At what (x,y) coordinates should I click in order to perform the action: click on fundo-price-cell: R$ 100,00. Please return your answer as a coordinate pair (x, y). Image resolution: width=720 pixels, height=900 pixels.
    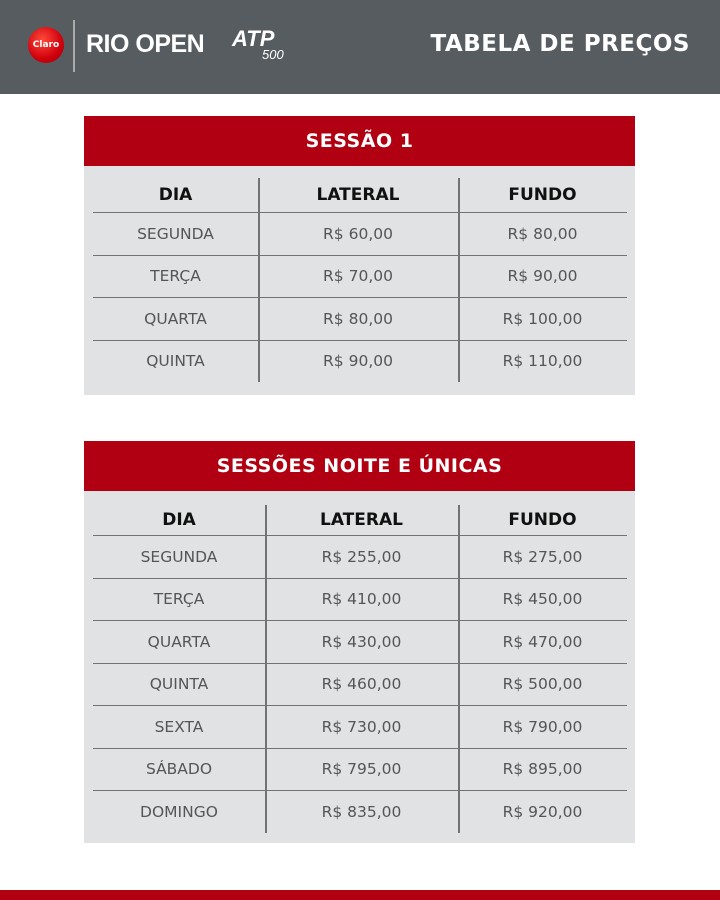
    Looking at the image, I should click on (542, 318).